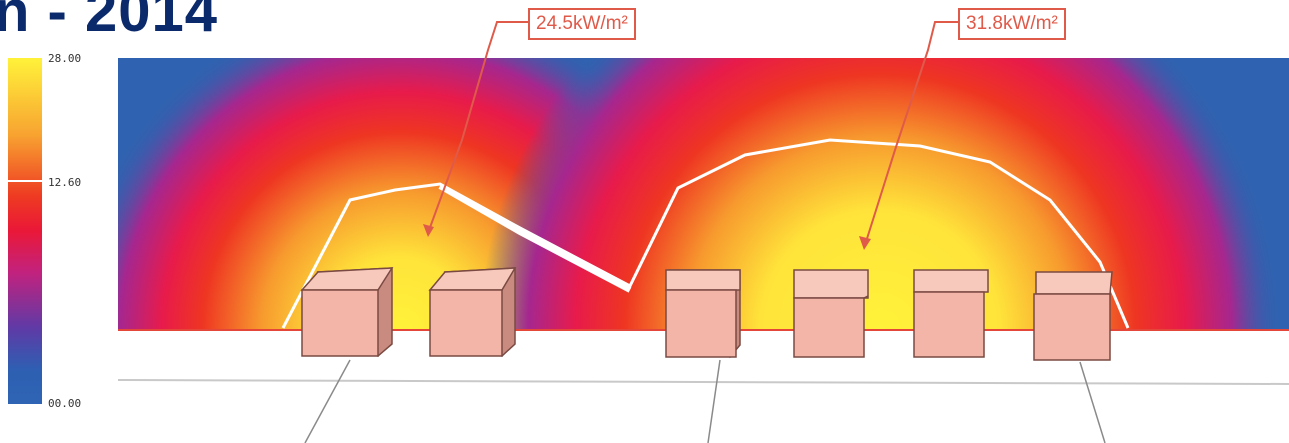  I want to click on callout-leader-right, so click(911, 133).